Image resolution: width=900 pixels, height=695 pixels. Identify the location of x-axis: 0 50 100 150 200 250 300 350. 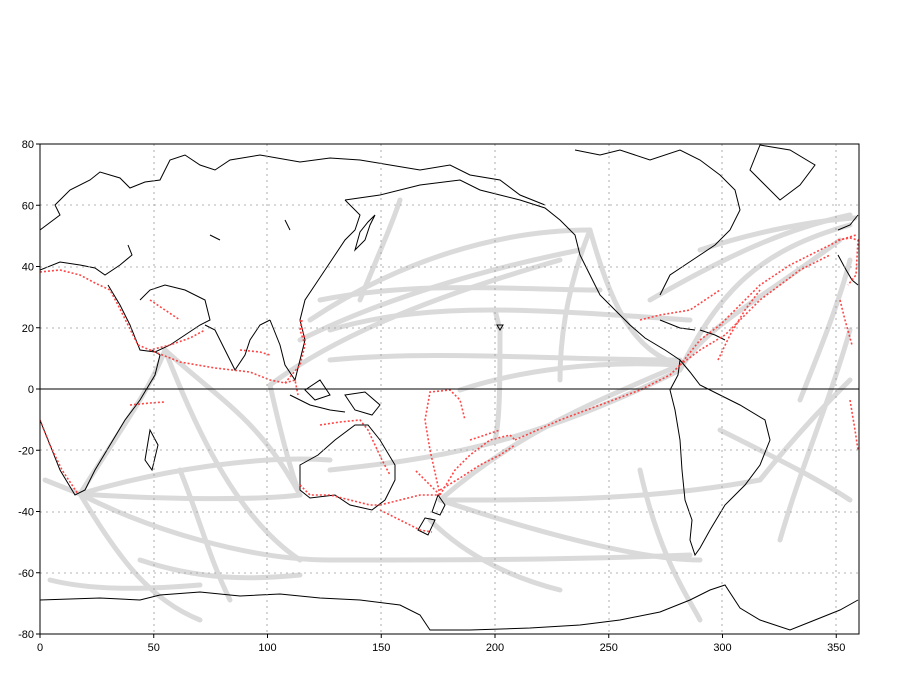
(441, 644).